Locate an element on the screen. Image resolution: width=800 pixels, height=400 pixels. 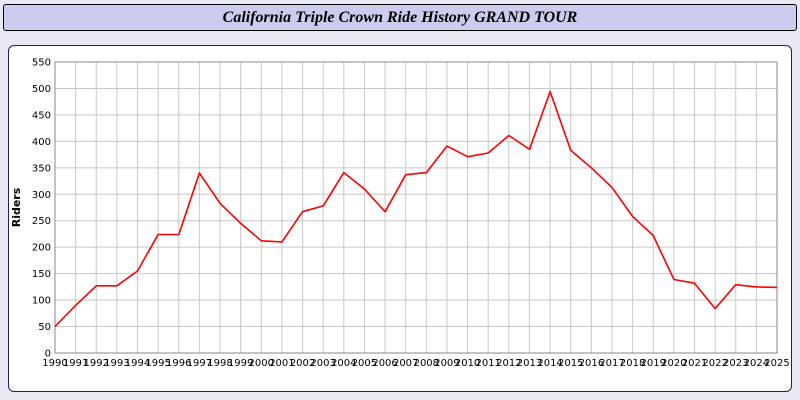
x-tick-label: 1993 is located at coordinates (116, 363).